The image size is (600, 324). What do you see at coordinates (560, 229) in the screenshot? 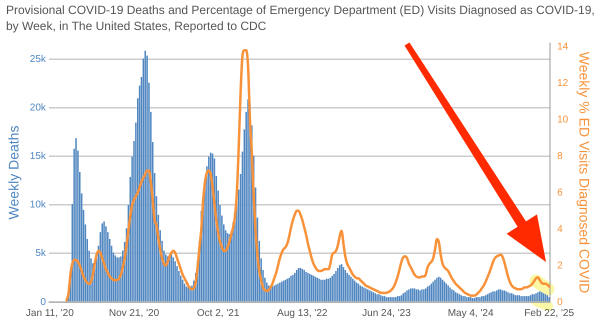
I see `y2-tick-label: 4` at bounding box center [560, 229].